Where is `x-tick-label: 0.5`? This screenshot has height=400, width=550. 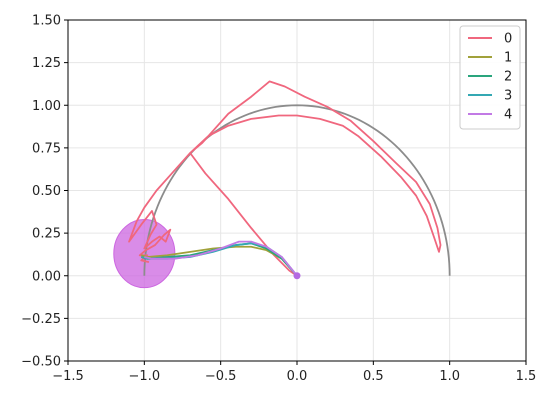 x-tick-label: 0.5 is located at coordinates (373, 376).